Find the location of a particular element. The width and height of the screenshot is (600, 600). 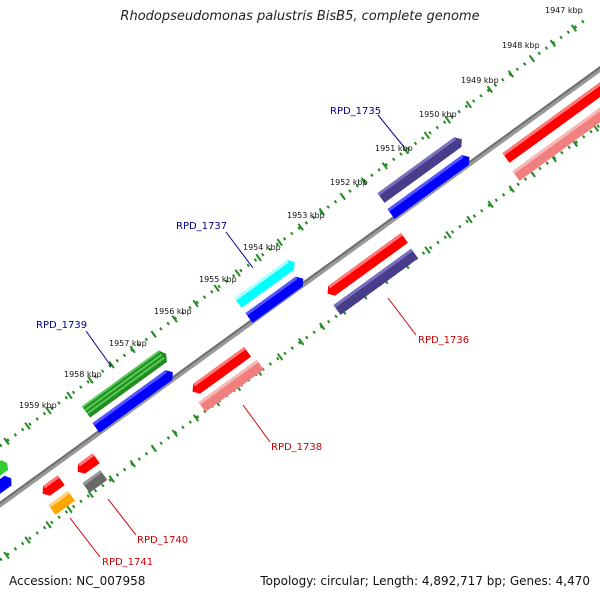

gene-arrow-rpd1735 is located at coordinates (419, 170).